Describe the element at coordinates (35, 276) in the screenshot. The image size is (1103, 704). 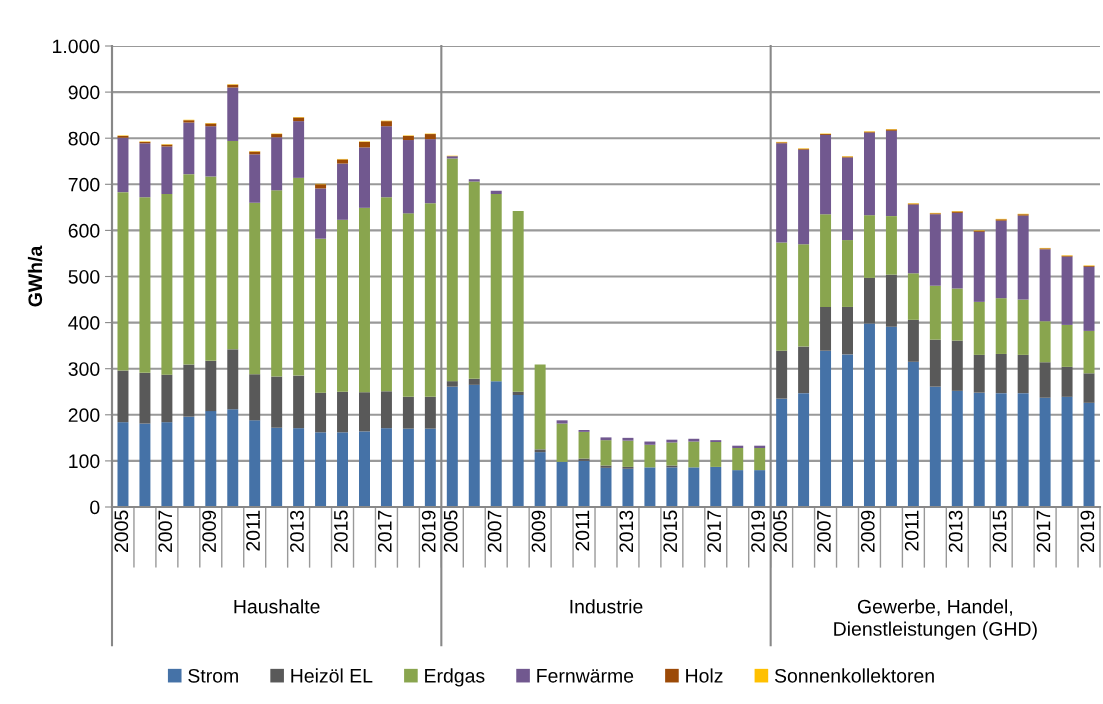
I see `y-axis-title: GWh/a` at that location.